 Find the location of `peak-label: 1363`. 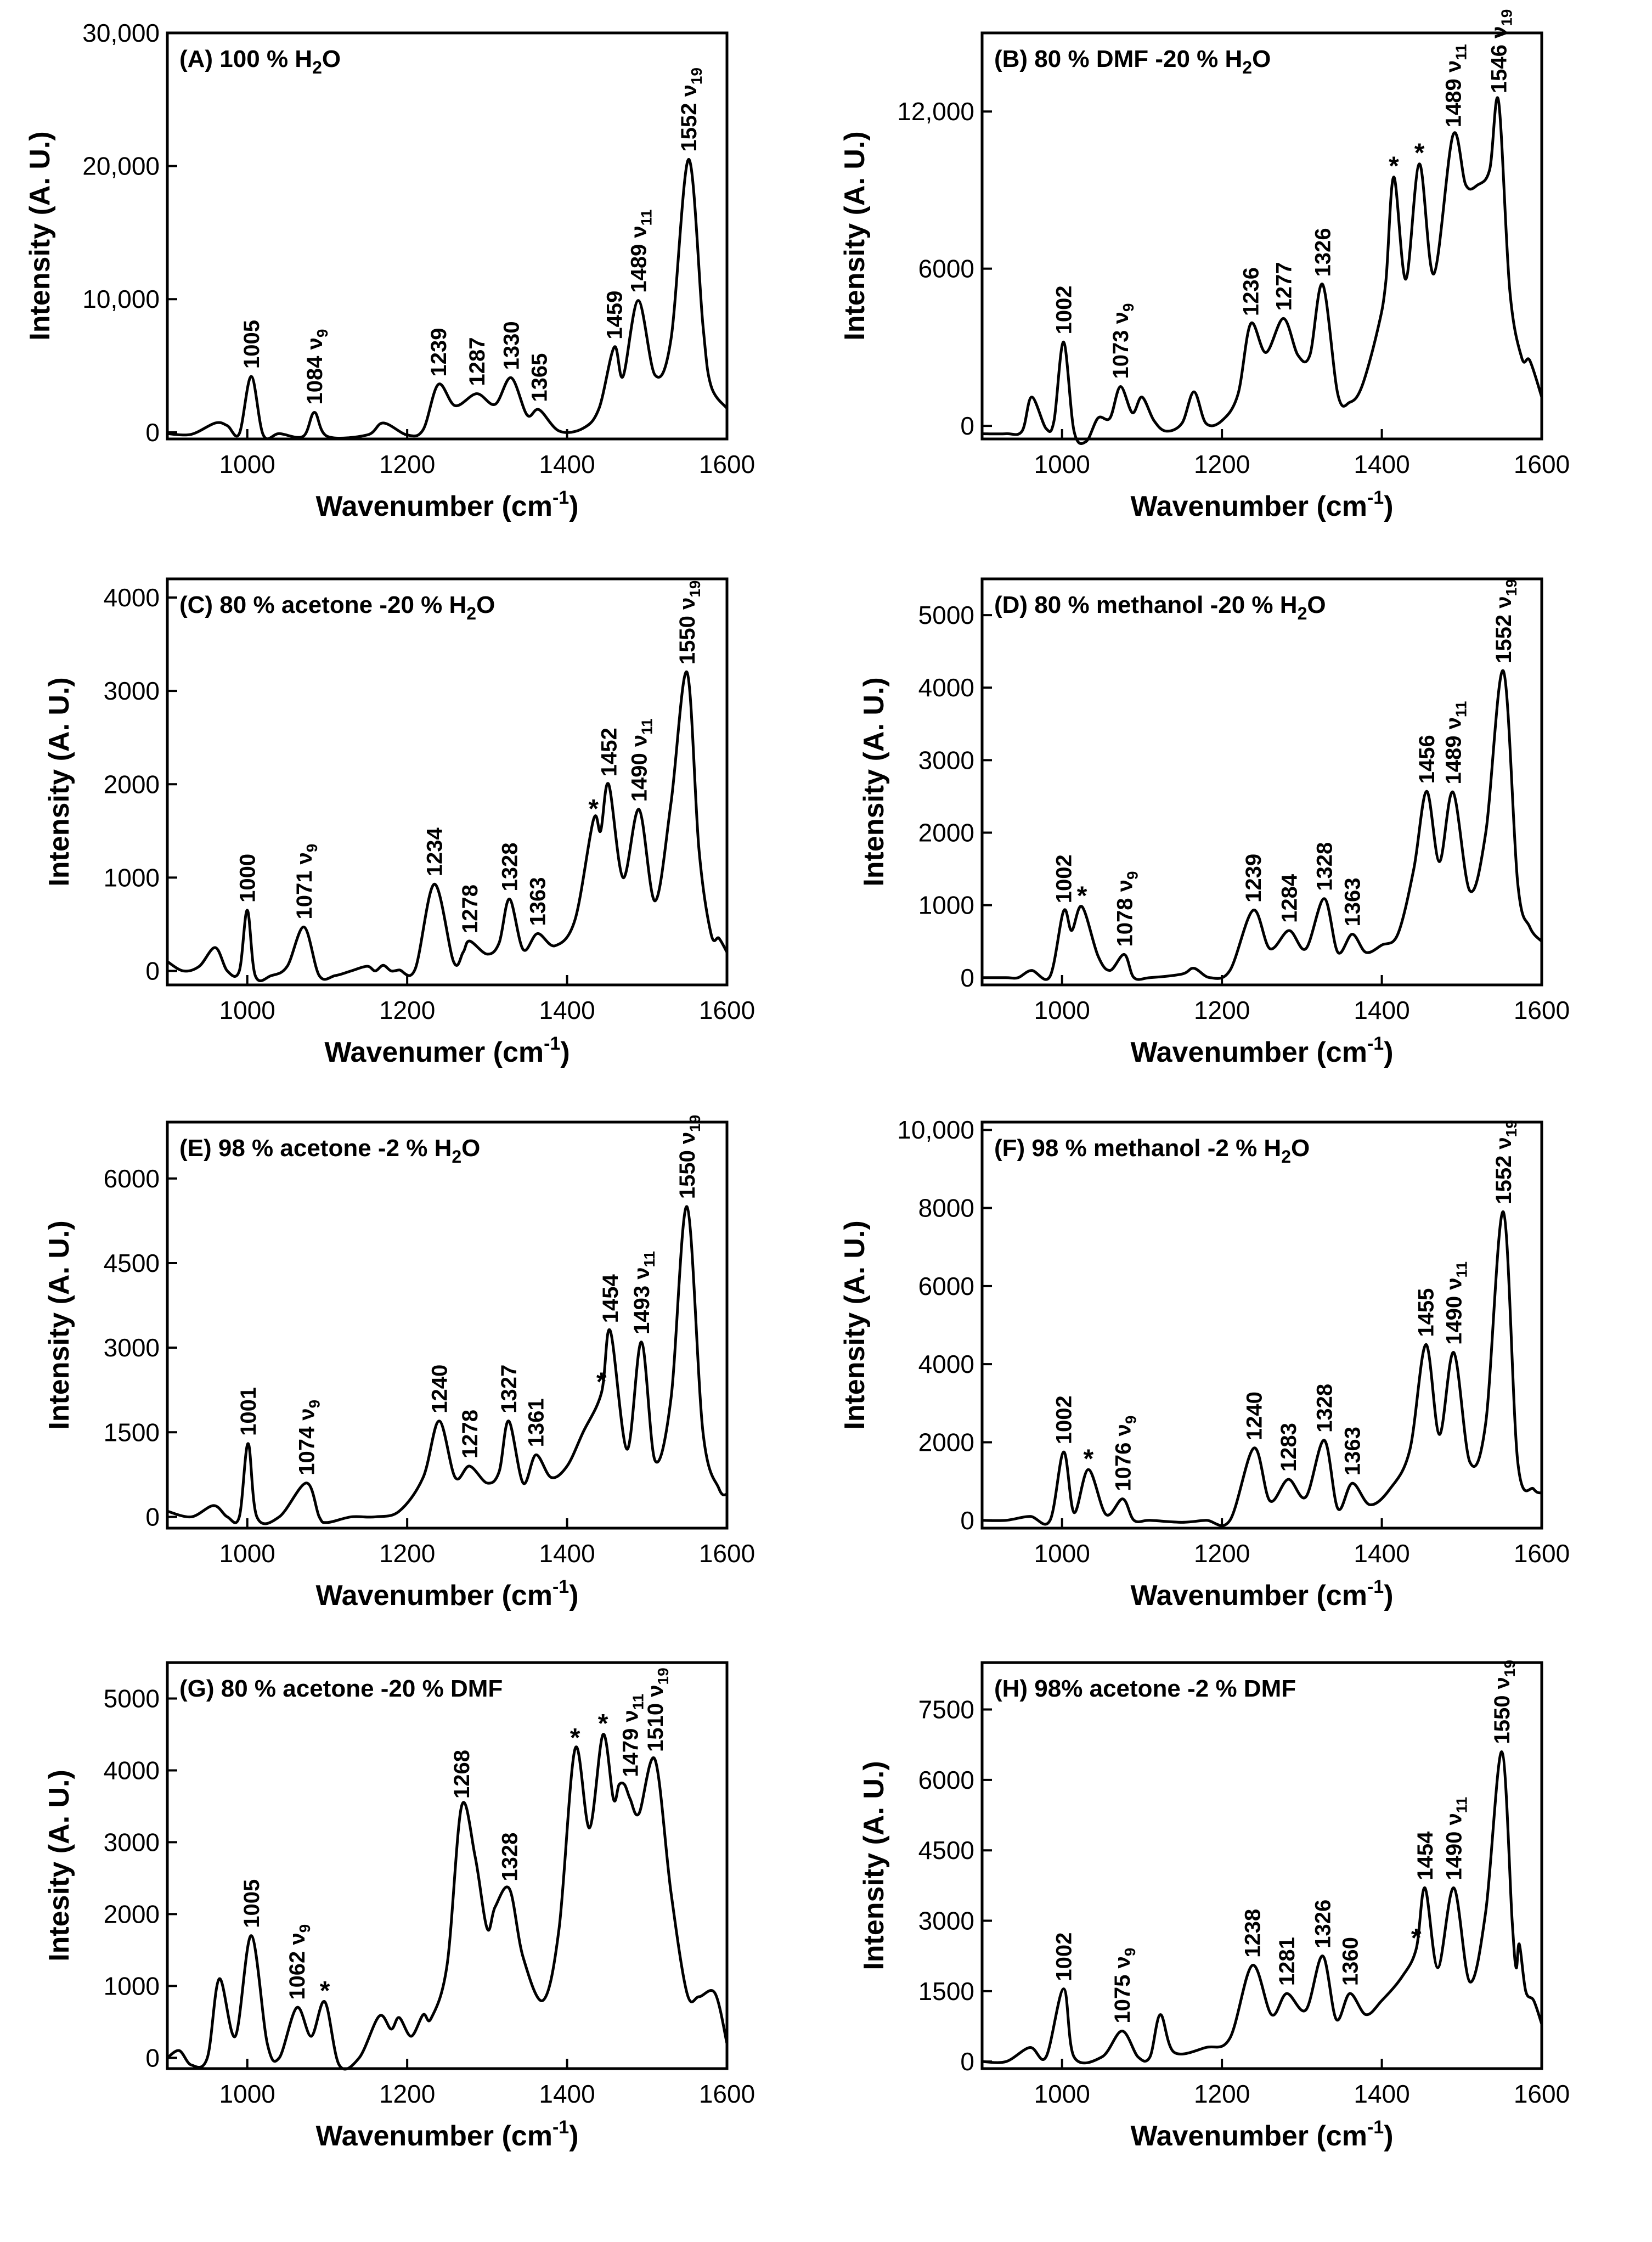

peak-label: 1363 is located at coordinates (538, 901).